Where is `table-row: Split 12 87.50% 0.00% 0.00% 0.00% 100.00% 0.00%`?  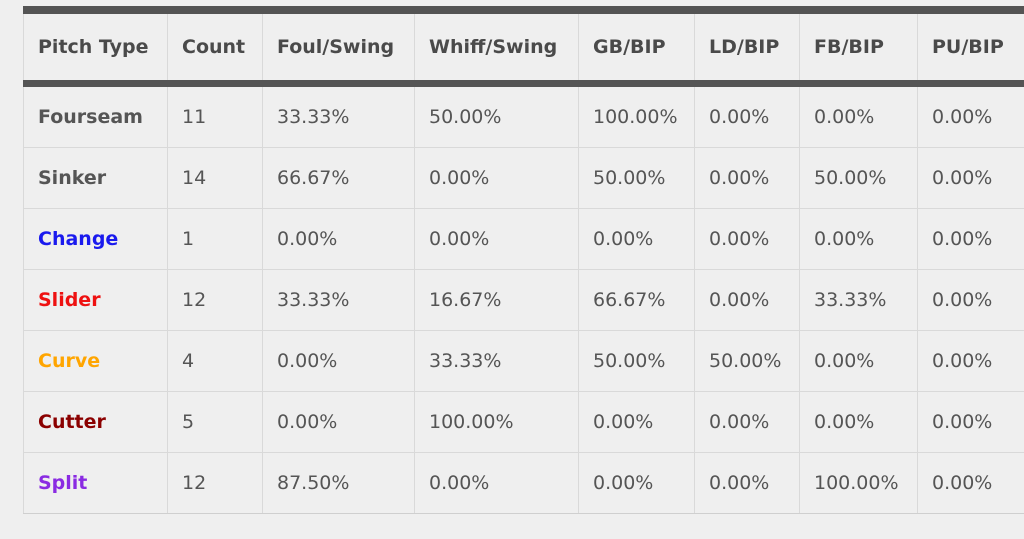
table-row: Split 12 87.50% 0.00% 0.00% 0.00% 100.00% 0.00% is located at coordinates (523, 483).